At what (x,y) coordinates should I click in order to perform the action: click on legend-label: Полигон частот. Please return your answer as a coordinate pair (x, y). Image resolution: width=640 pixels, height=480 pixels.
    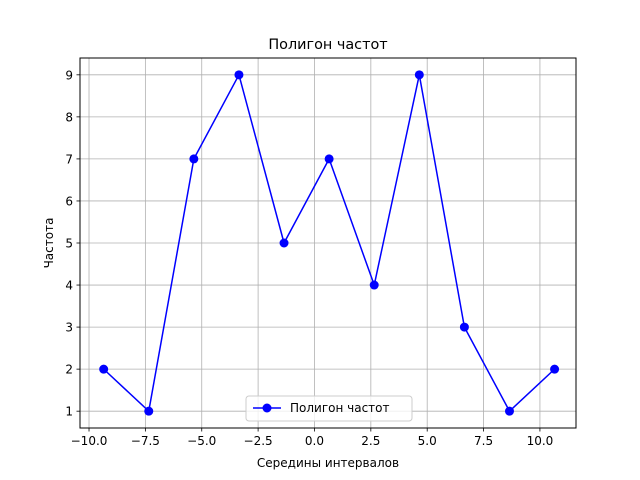
    Looking at the image, I should click on (340, 408).